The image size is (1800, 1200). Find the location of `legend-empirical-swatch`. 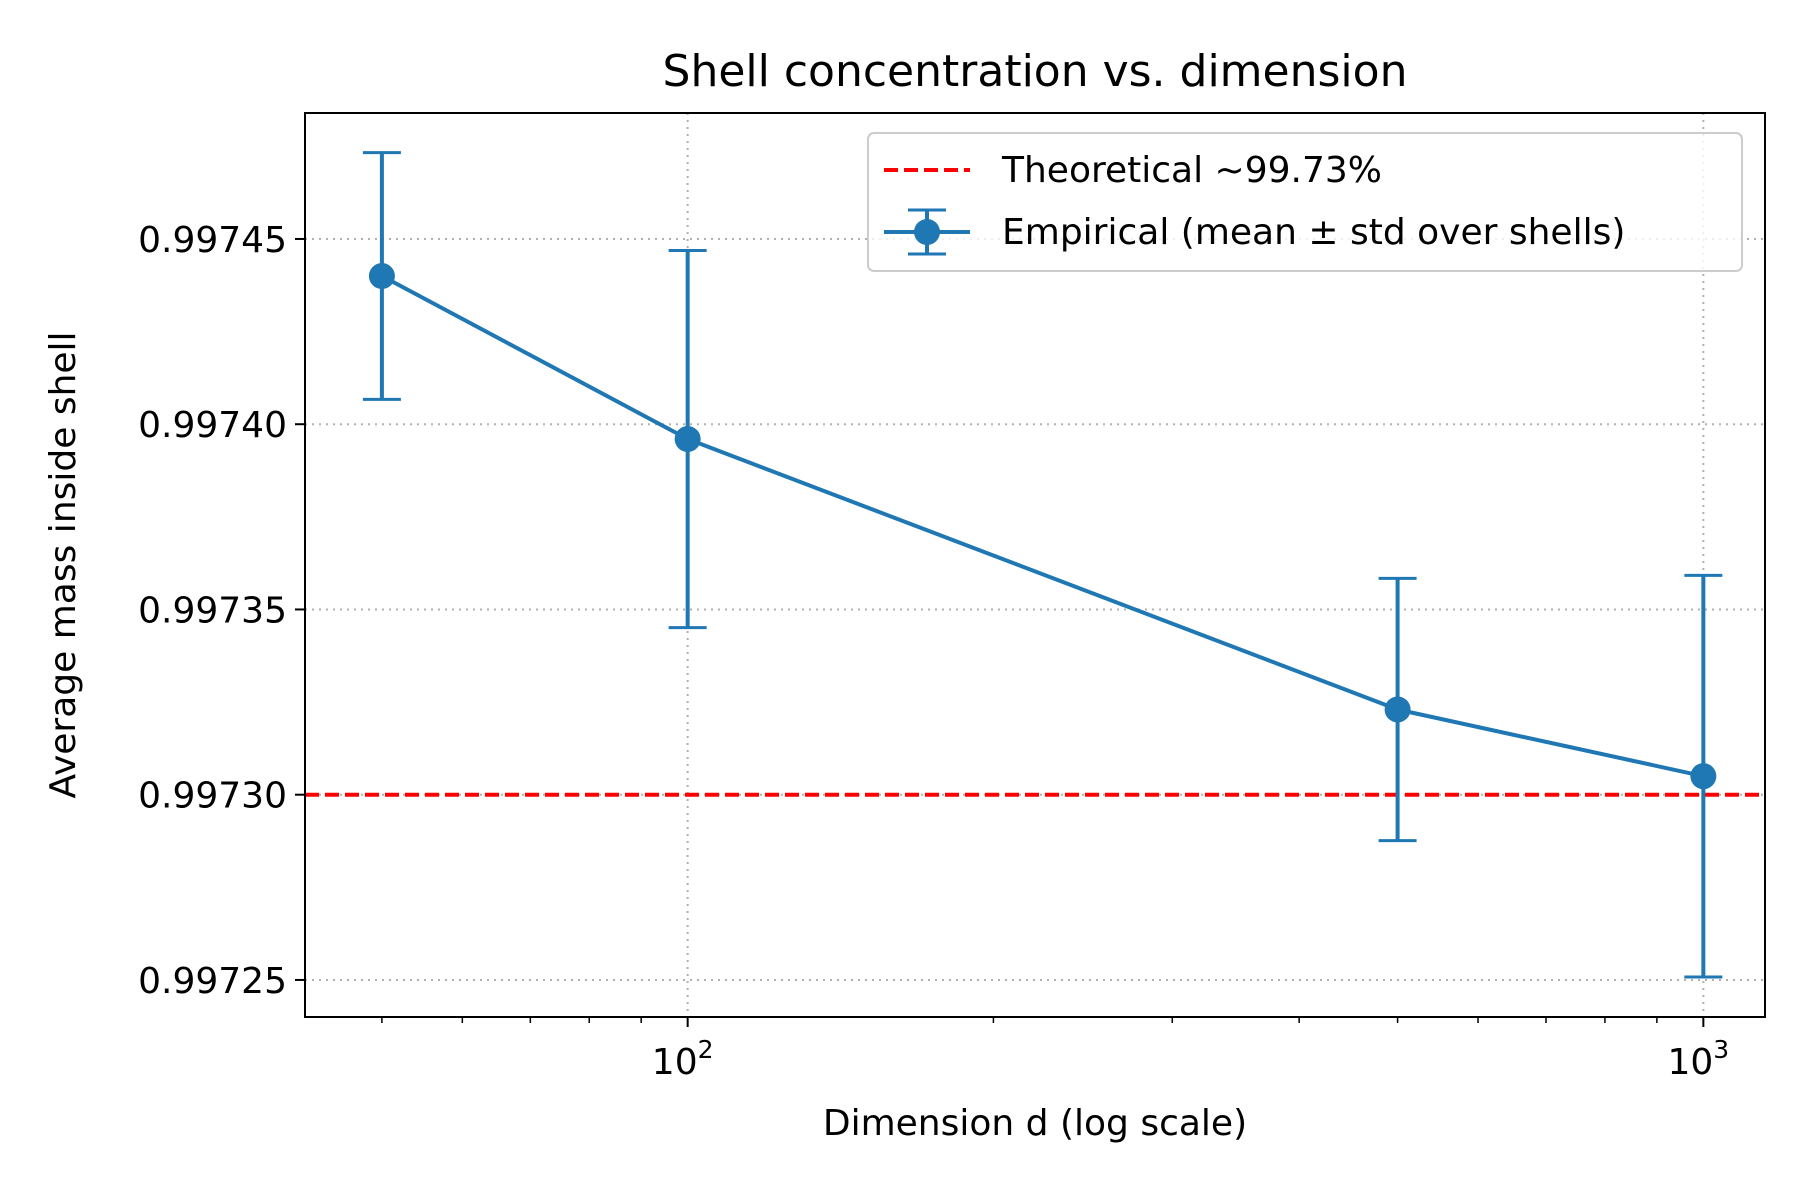

legend-empirical-swatch is located at coordinates (927, 232).